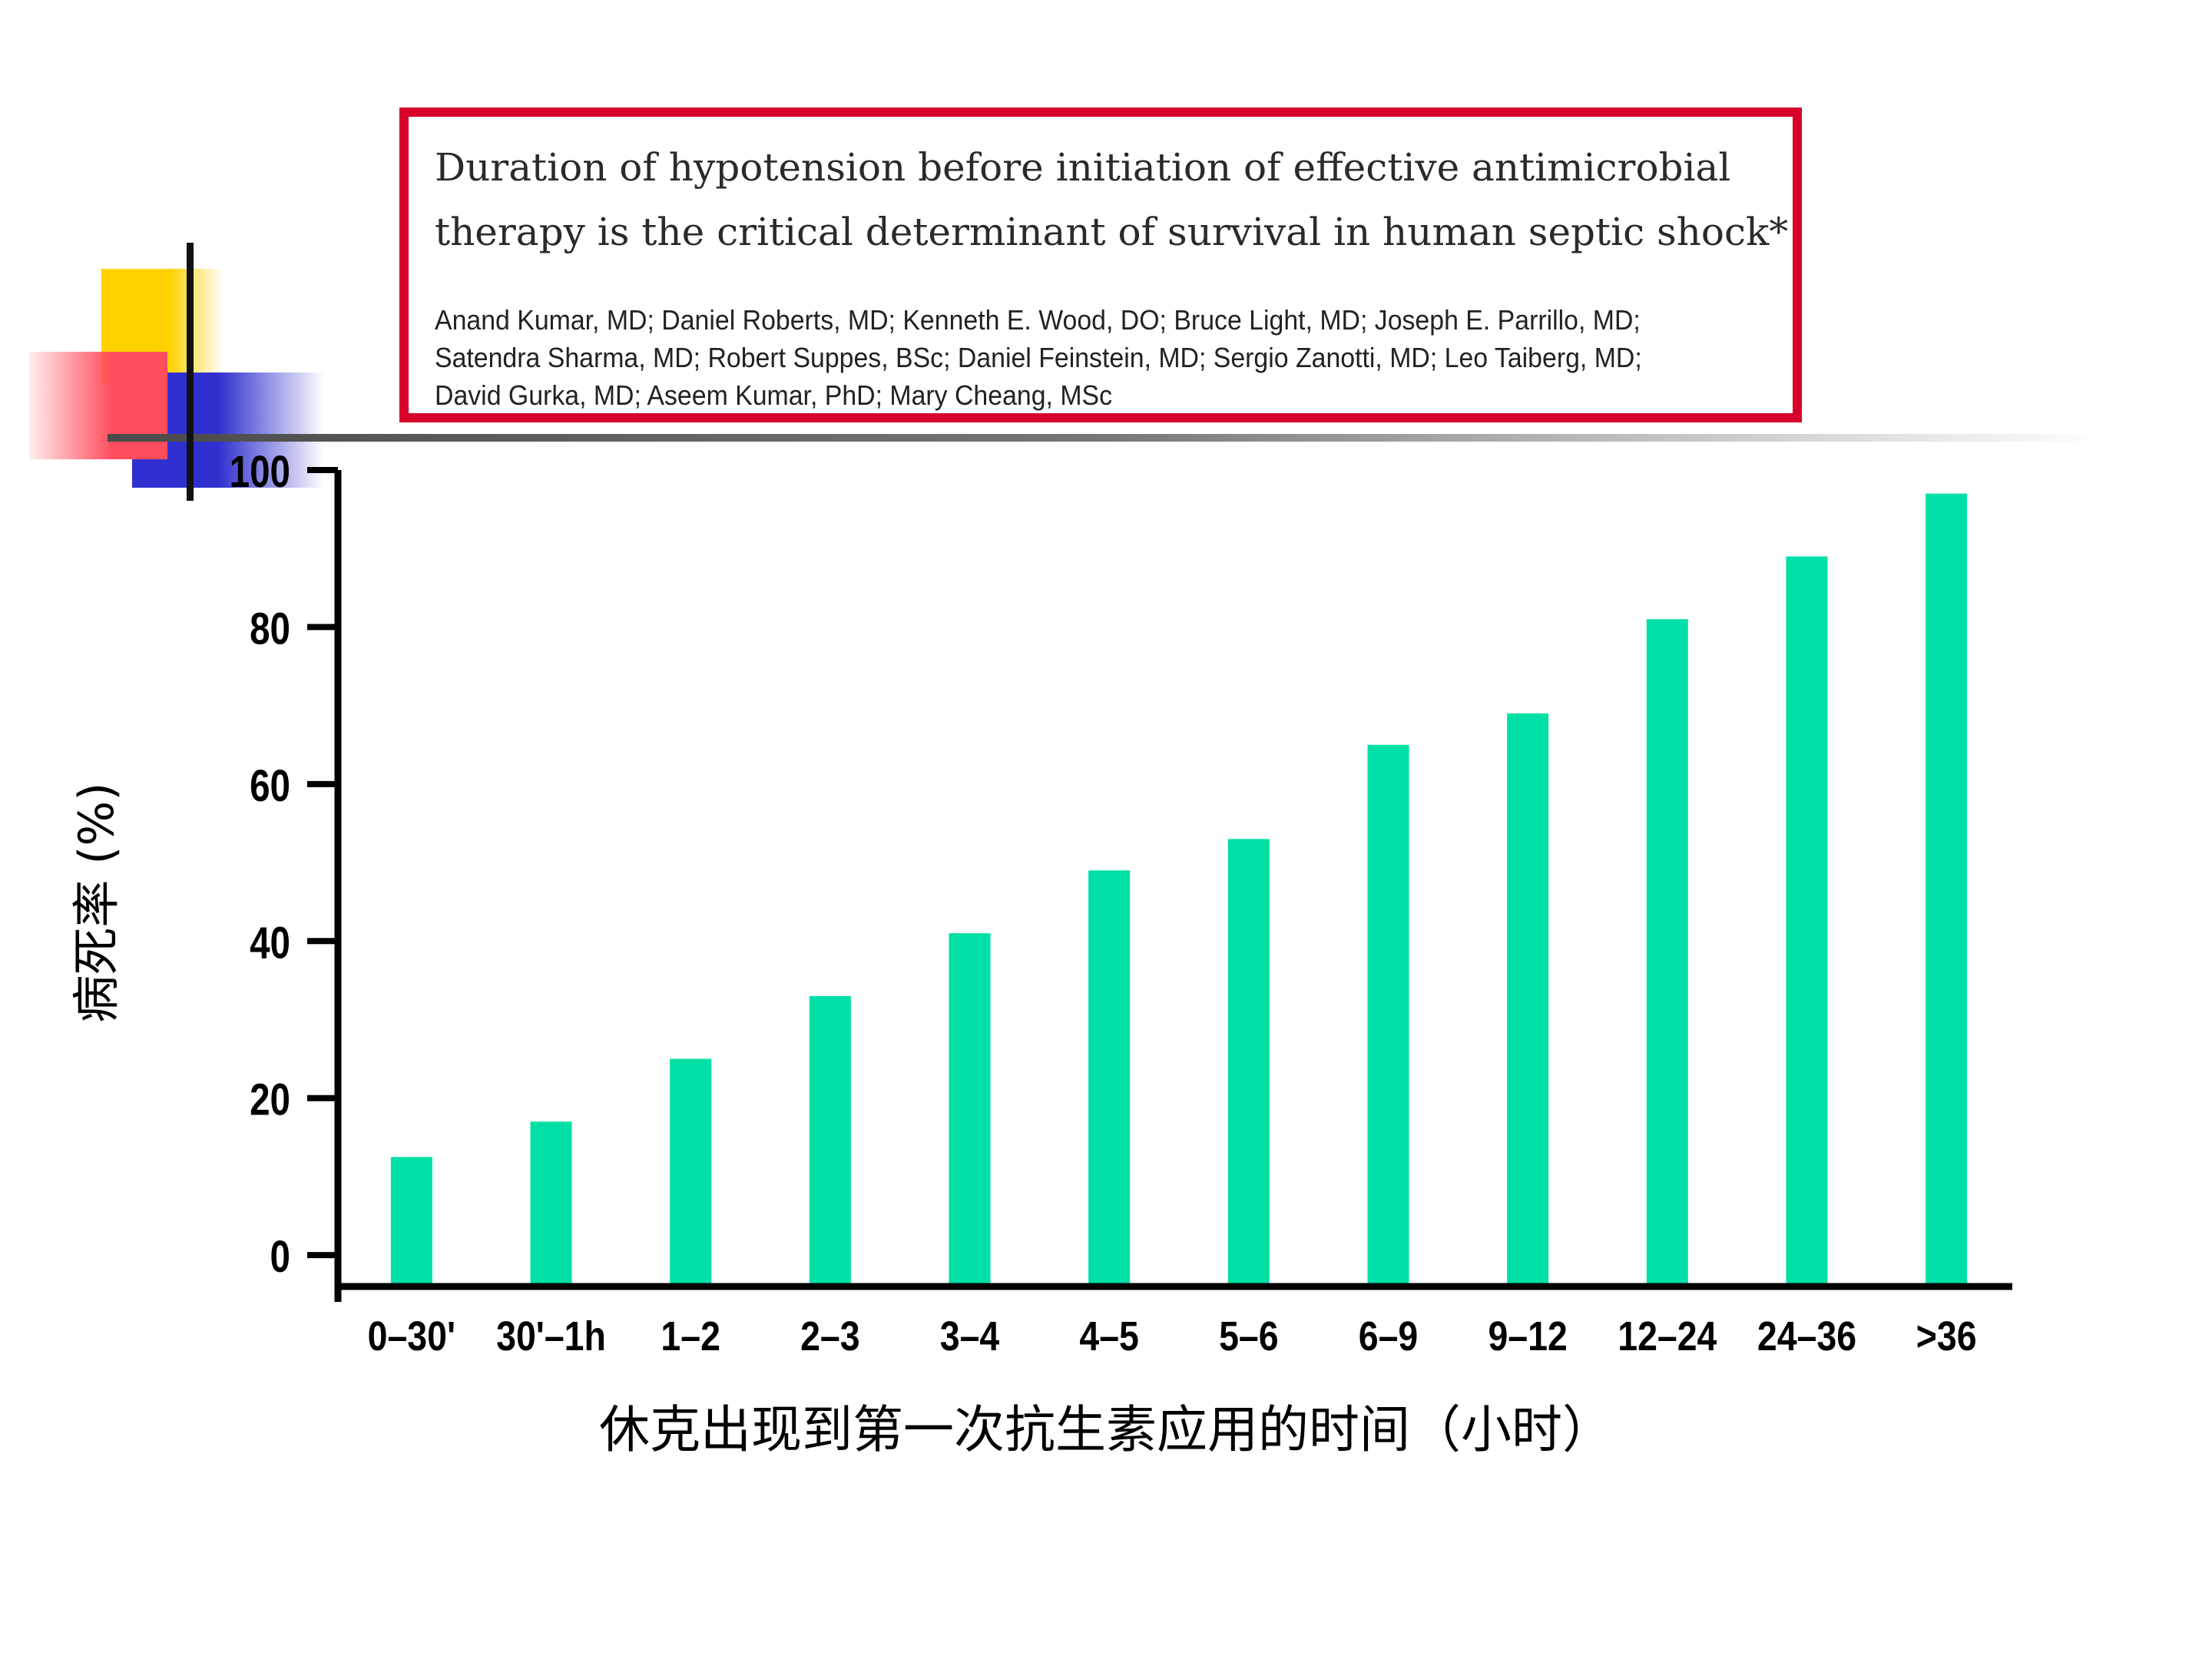 The image size is (2212, 1659). What do you see at coordinates (270, 1100) in the screenshot?
I see `y-tick-label: 20` at bounding box center [270, 1100].